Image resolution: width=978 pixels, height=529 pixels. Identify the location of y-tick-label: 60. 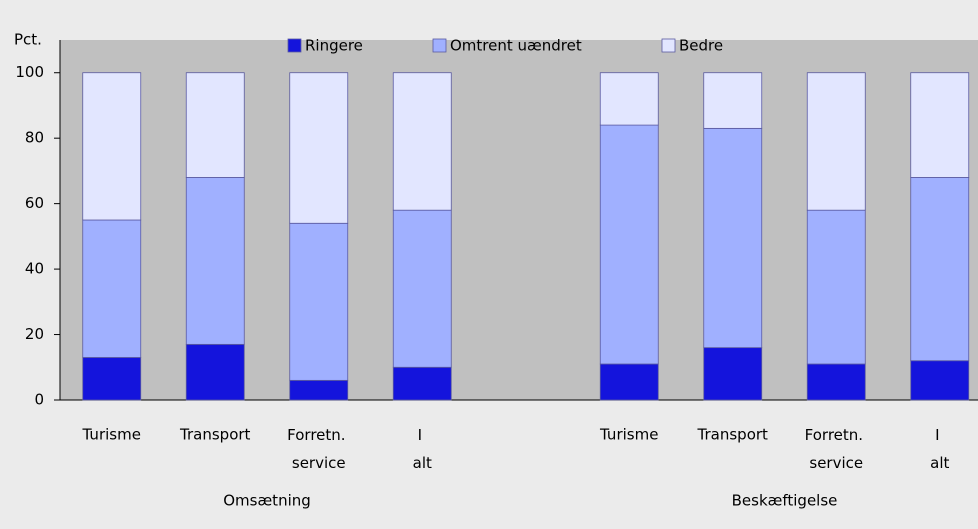
(34, 203).